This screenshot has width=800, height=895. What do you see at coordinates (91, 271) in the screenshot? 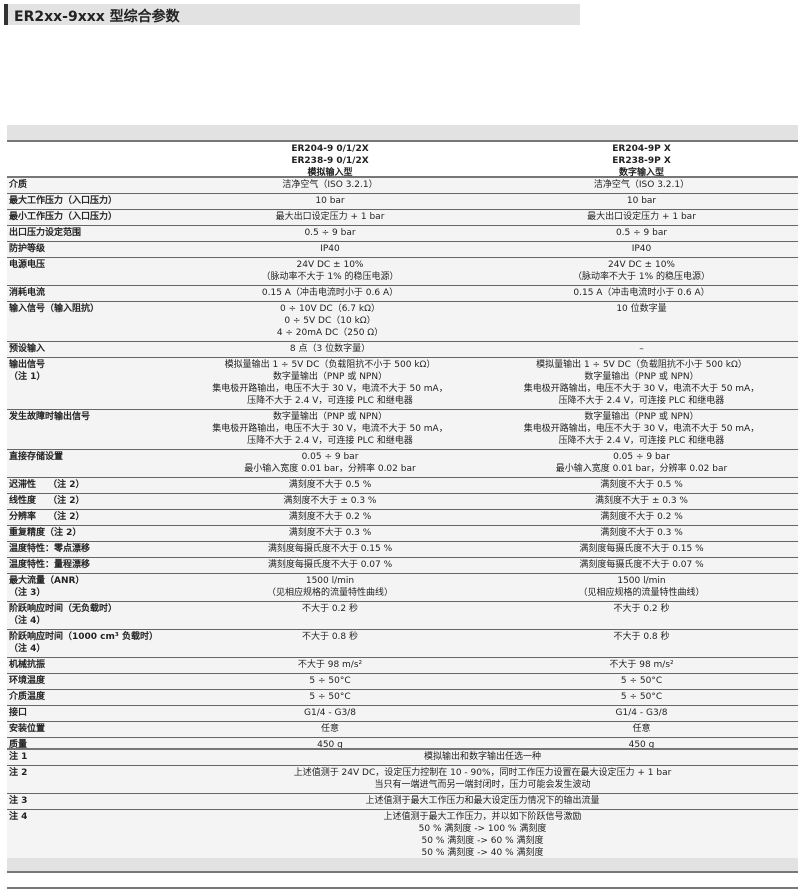
I see `row-label-cell: 电源电压` at bounding box center [91, 271].